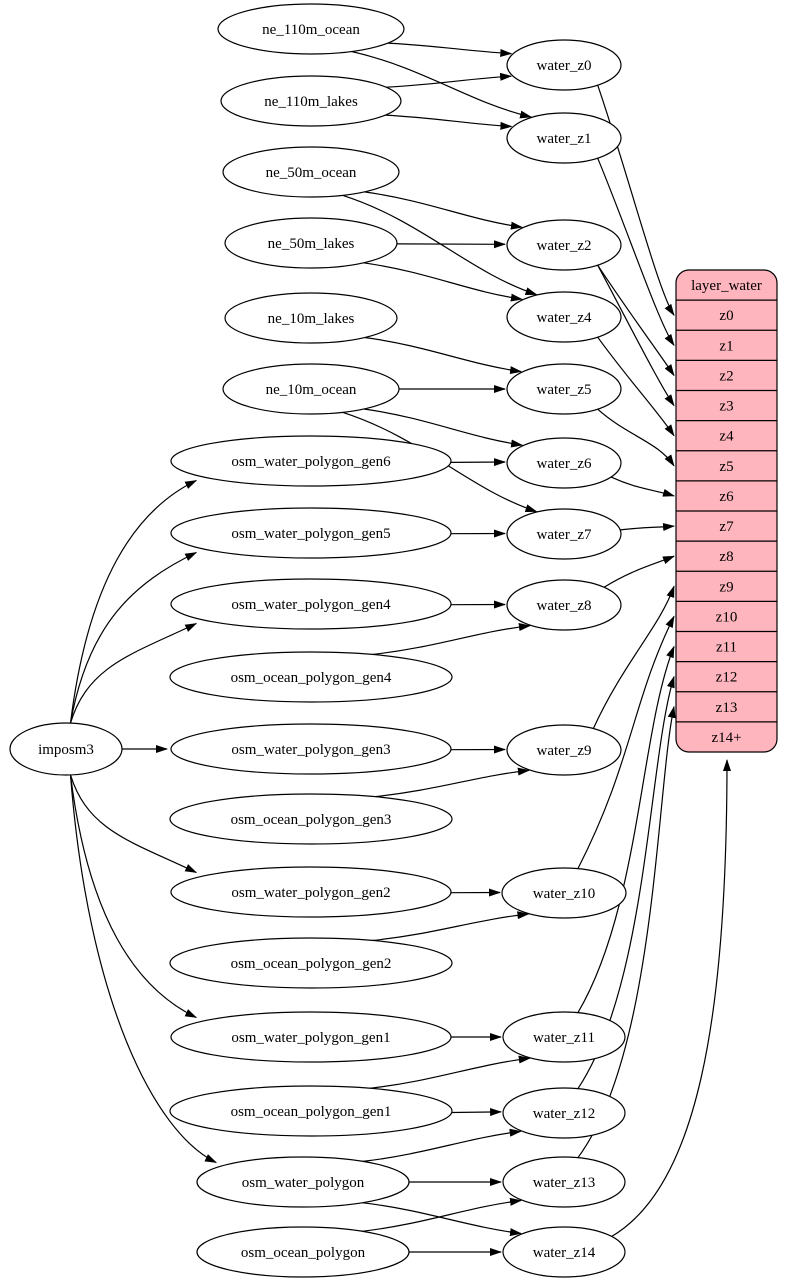 The height and width of the screenshot is (1288, 786). What do you see at coordinates (726, 587) in the screenshot?
I see `record-row-z9: z9` at bounding box center [726, 587].